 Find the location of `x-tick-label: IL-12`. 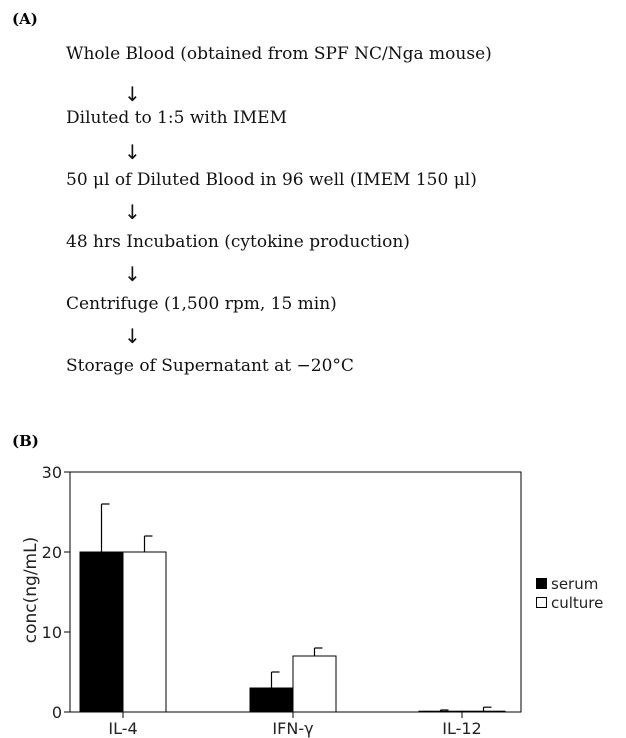

x-tick-label: IL-12 is located at coordinates (461, 728).